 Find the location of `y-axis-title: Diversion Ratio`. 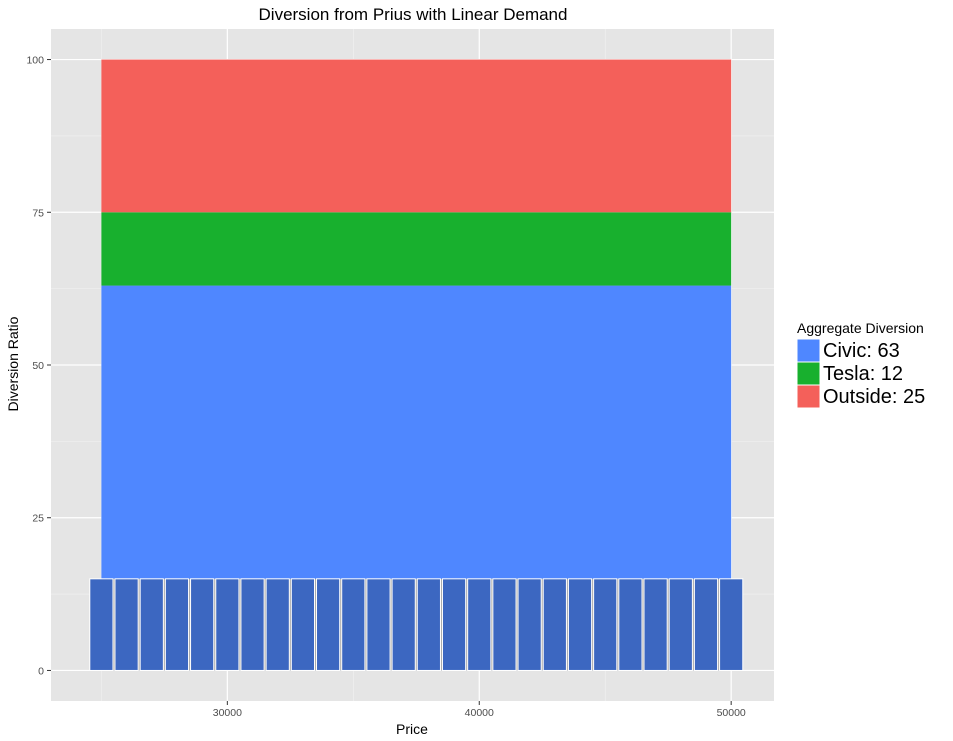

y-axis-title: Diversion Ratio is located at coordinates (13, 363).